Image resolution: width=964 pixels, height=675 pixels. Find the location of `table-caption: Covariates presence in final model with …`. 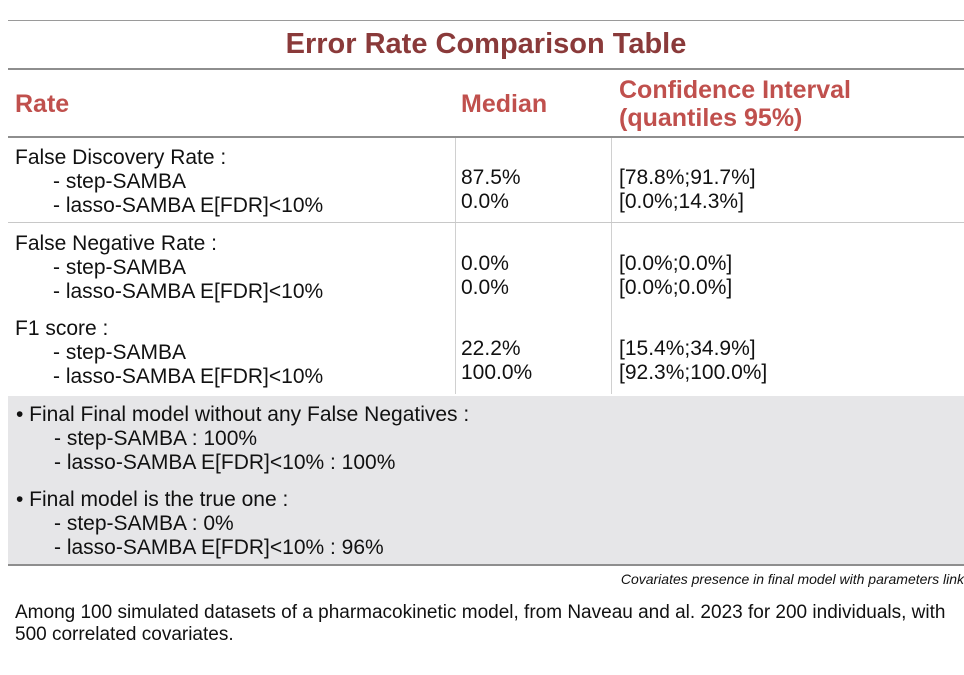

table-caption: Covariates presence in final model with … is located at coordinates (792, 579).